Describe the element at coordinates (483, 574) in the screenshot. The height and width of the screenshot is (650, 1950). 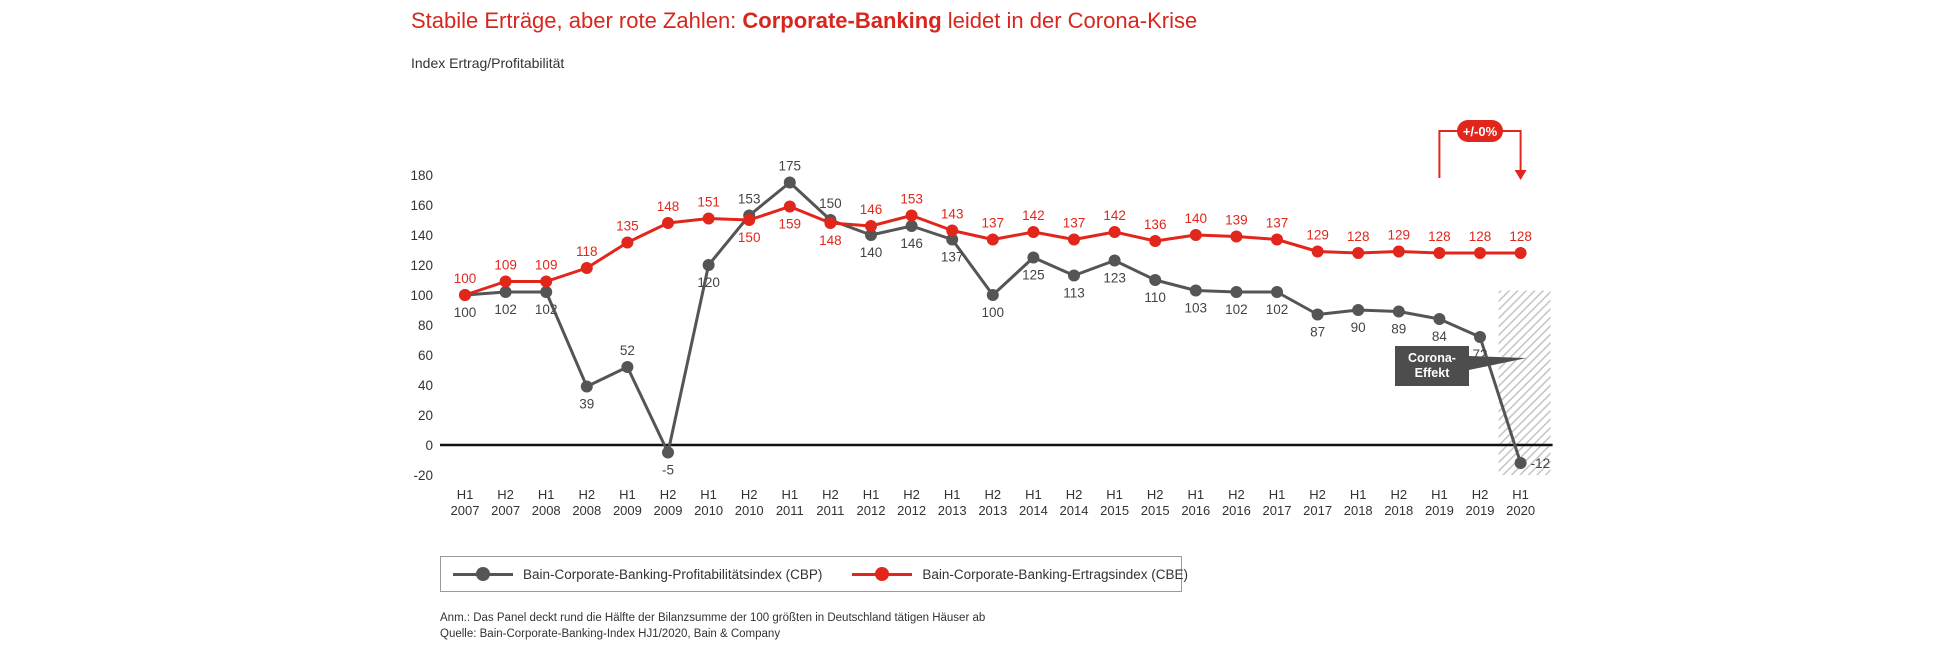
I see `legend-symbol-cbp` at that location.